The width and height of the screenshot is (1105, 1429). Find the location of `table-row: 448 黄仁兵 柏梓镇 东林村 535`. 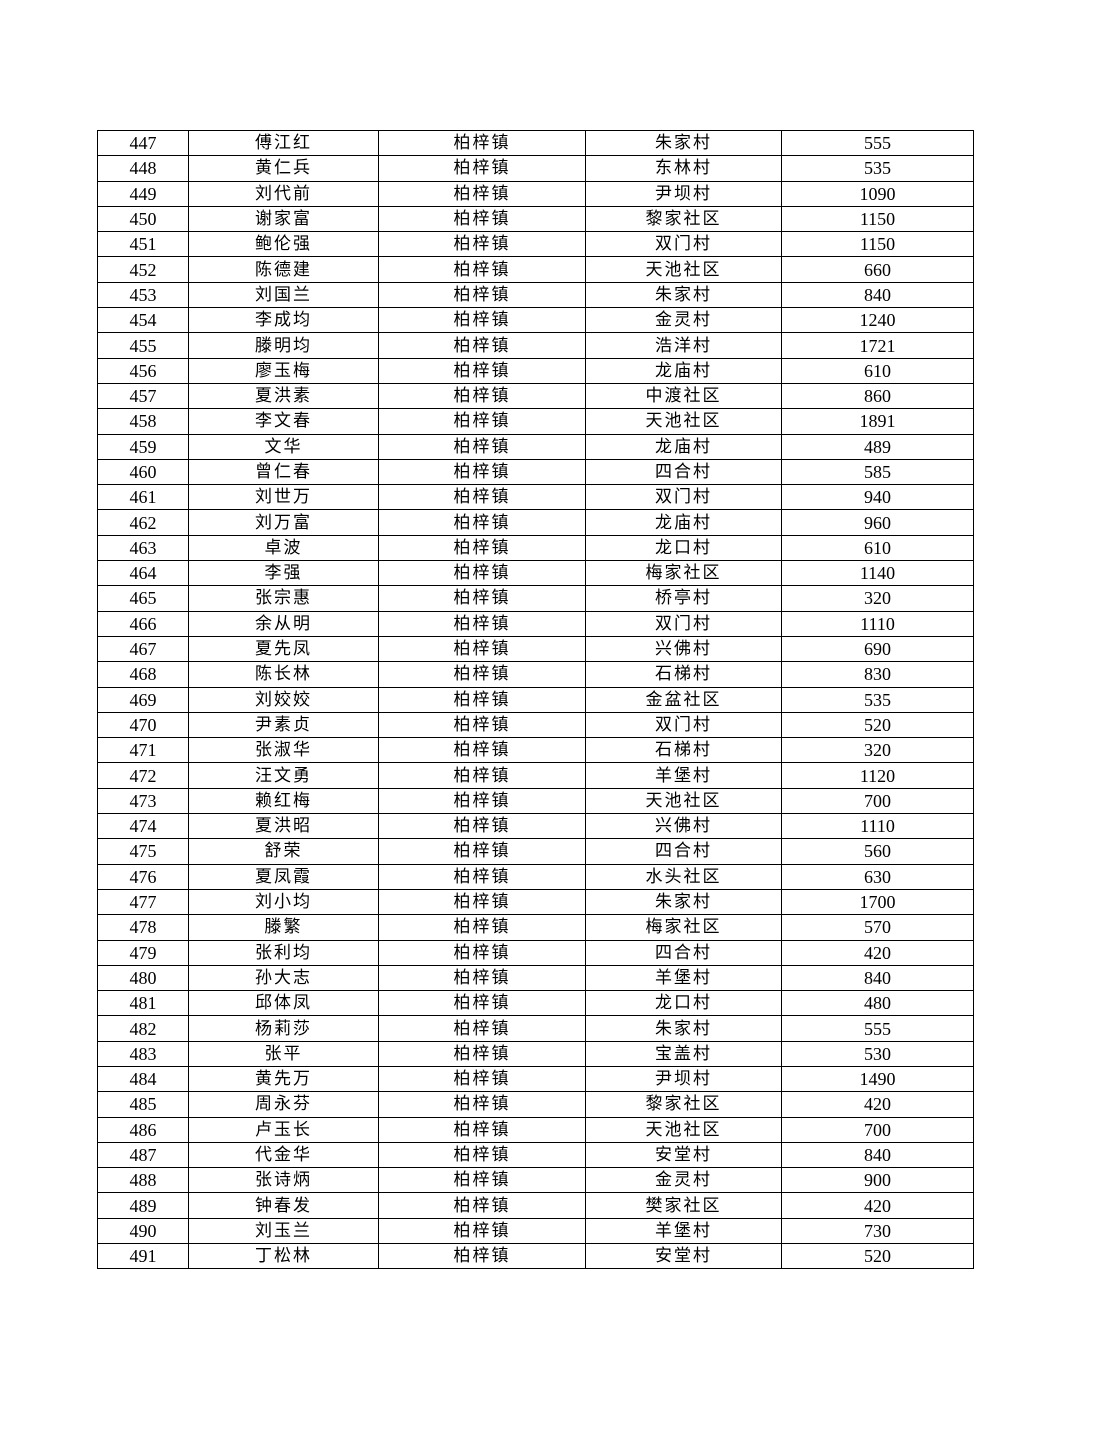

table-row: 448 黄仁兵 柏梓镇 东林村 535 is located at coordinates (535, 168).